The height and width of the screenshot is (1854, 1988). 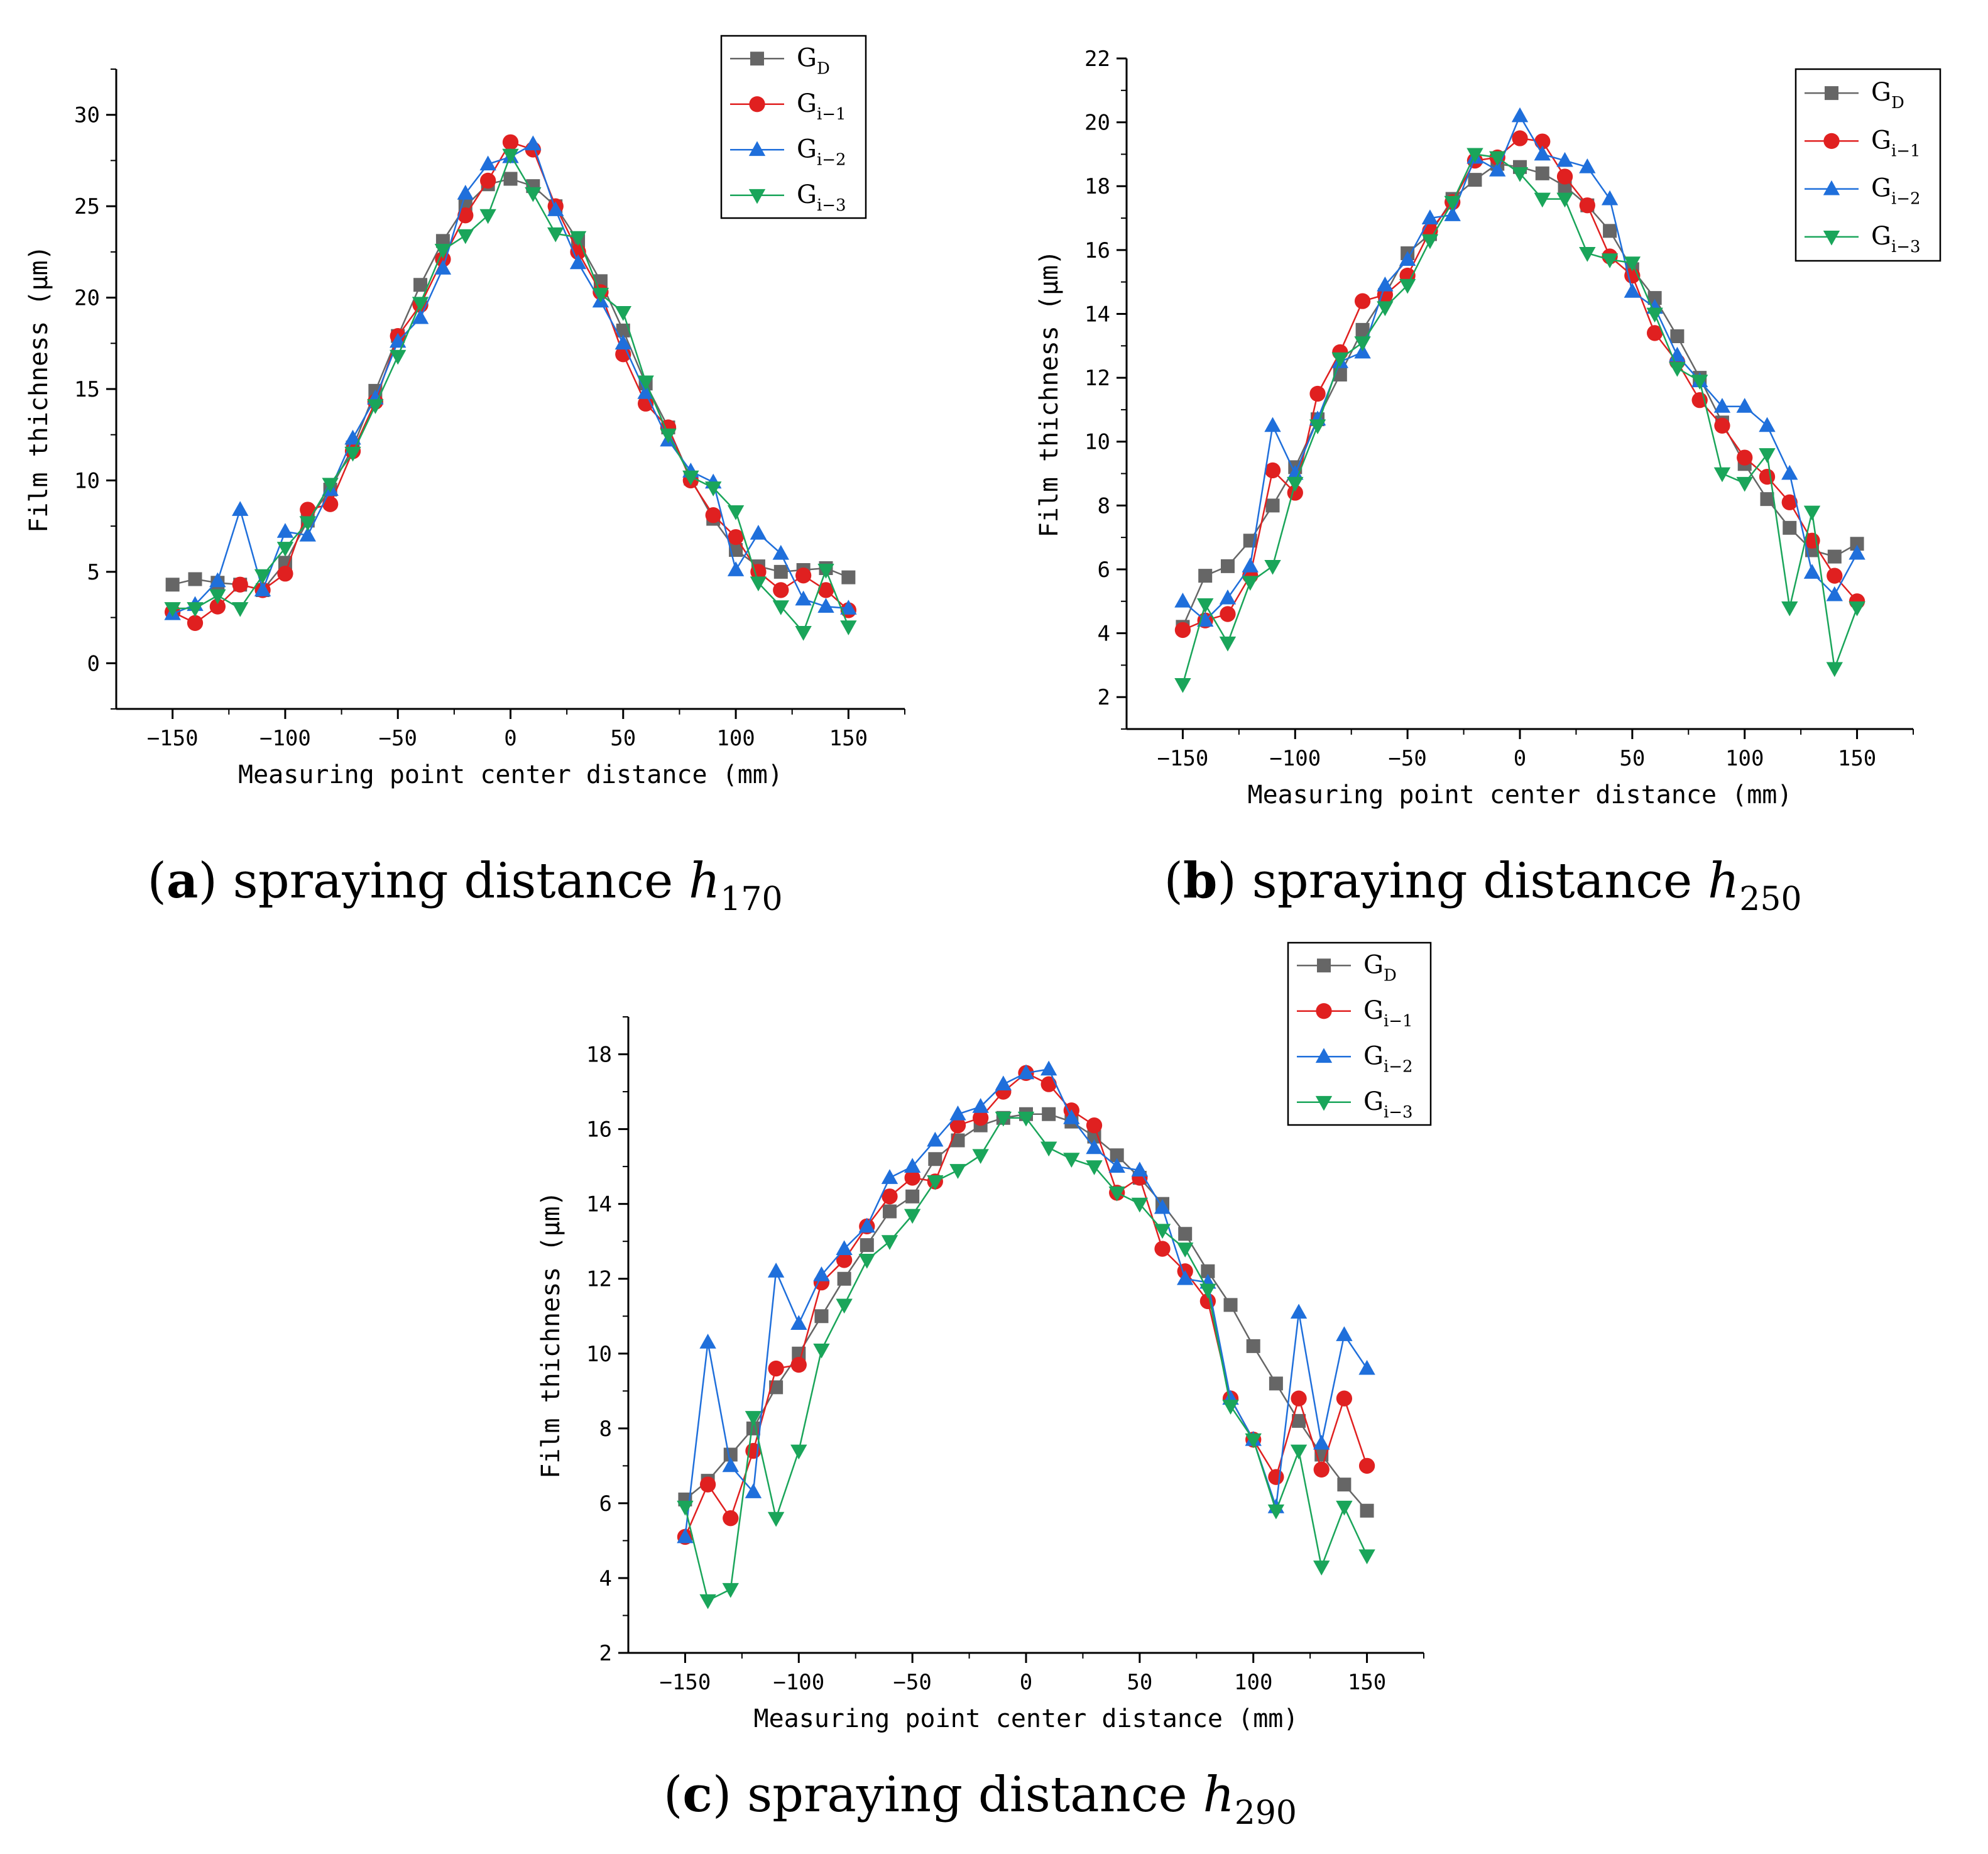 I want to click on y-tick-label: 16, so click(x=599, y=1130).